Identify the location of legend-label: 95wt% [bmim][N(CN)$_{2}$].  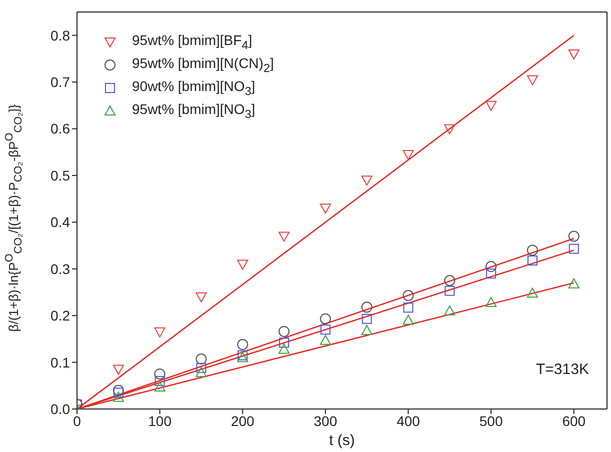
(203, 64).